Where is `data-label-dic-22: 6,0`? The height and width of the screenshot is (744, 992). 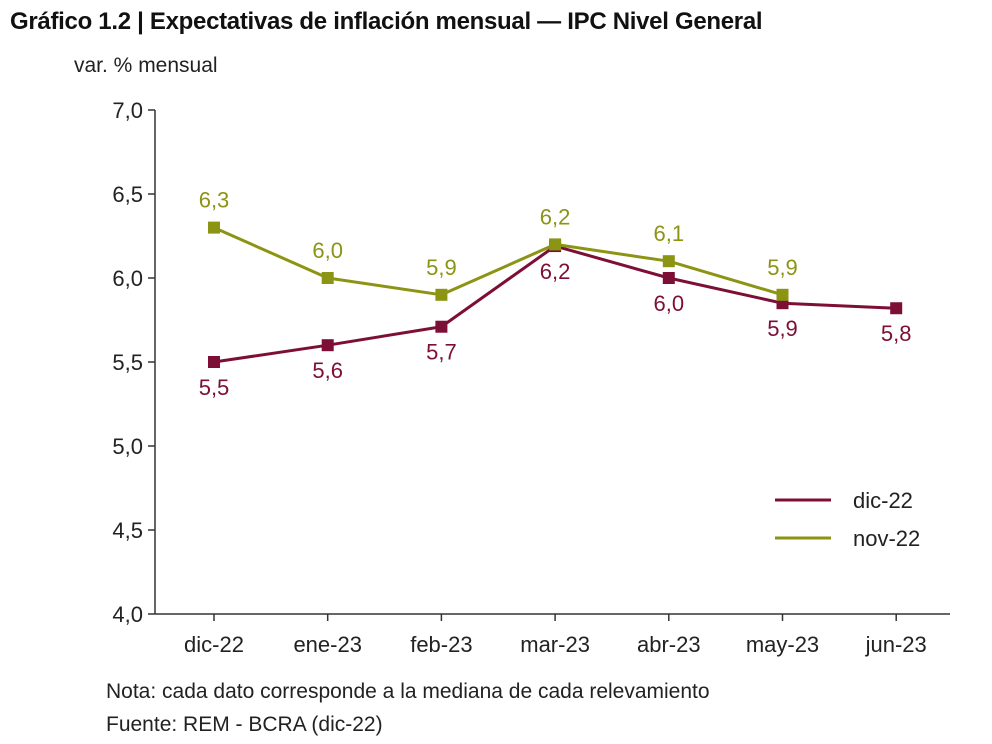 data-label-dic-22: 6,0 is located at coordinates (669, 303).